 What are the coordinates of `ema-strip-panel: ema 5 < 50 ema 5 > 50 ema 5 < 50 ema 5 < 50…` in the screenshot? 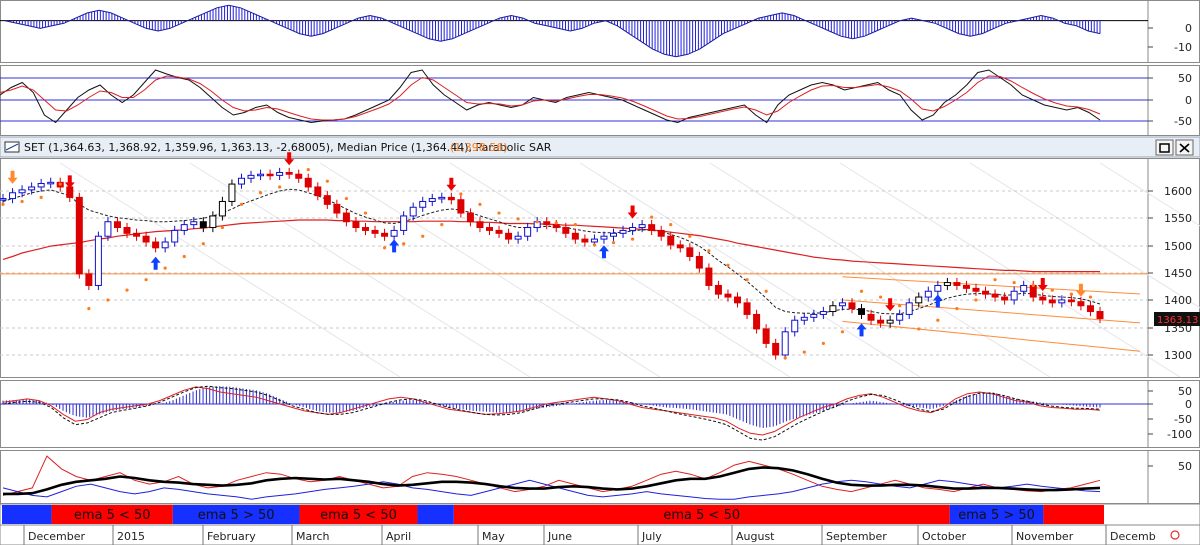 It's located at (600, 514).